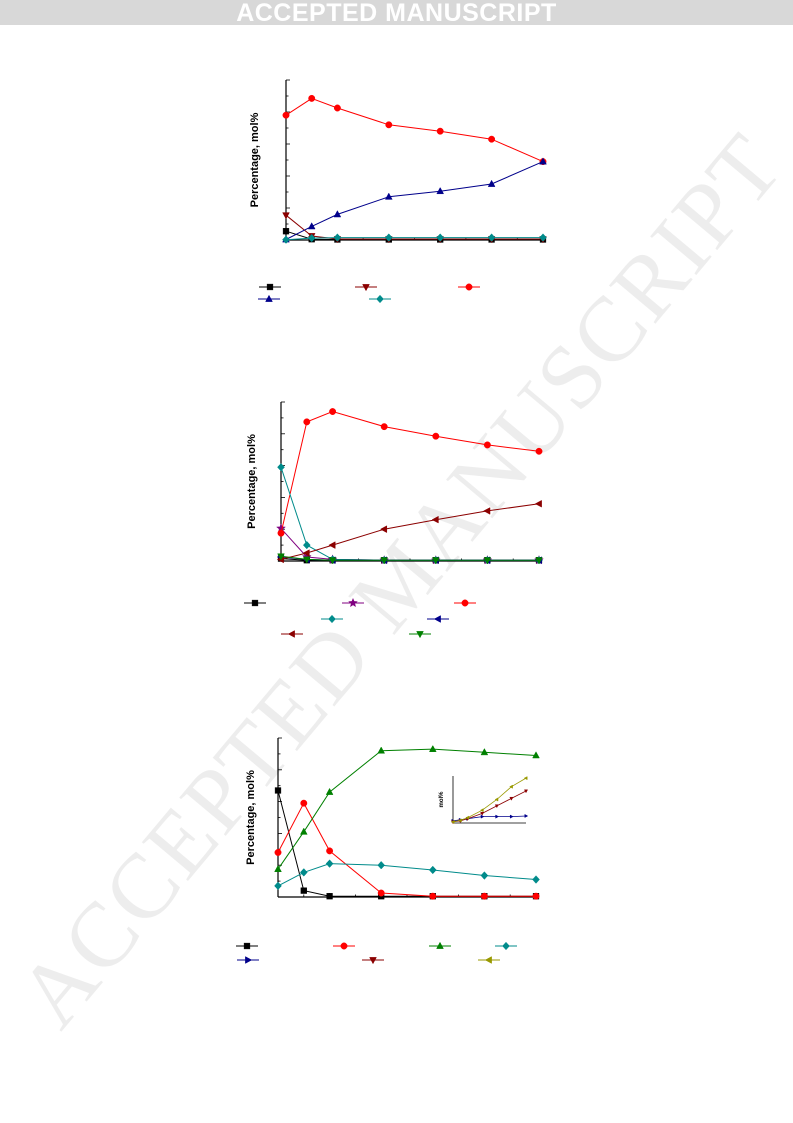  Describe the element at coordinates (396, 13) in the screenshot. I see `accepted-manuscript-banner: ACCEPTED MANUSCRIPT` at that location.